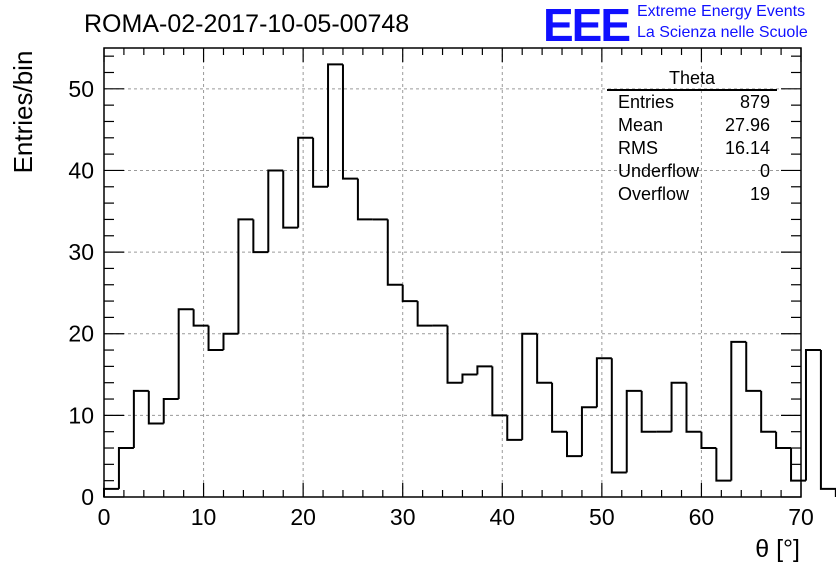 The height and width of the screenshot is (572, 836). I want to click on x-axis-label: θ [°], so click(777, 549).